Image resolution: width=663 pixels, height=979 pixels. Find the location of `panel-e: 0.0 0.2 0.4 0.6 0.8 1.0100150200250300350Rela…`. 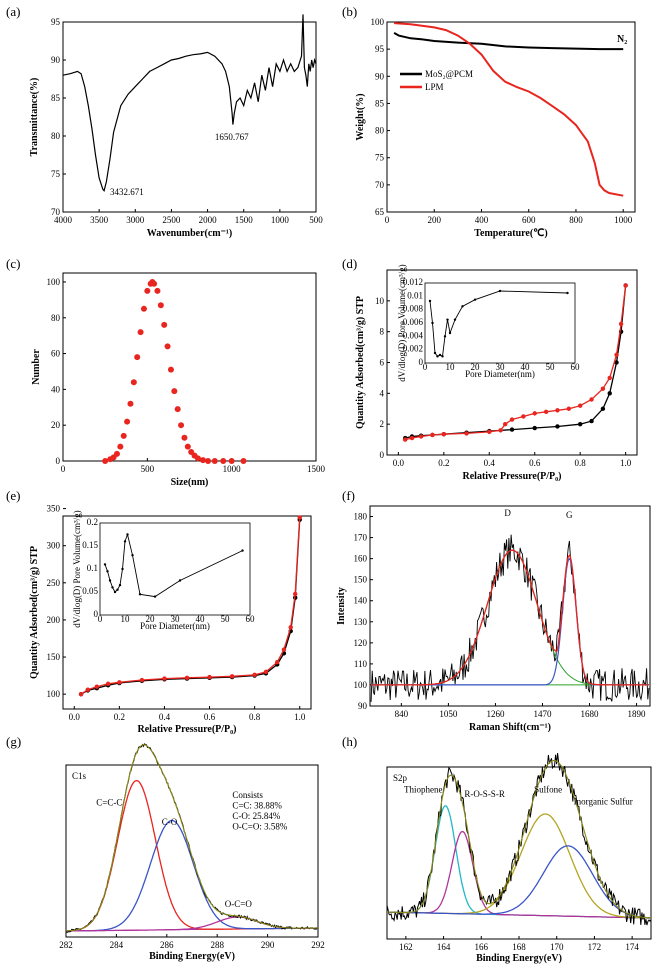

panel-e: 0.0 0.2 0.4 0.6 0.8 1.0100150200250300350Rela… is located at coordinates (170, 619).